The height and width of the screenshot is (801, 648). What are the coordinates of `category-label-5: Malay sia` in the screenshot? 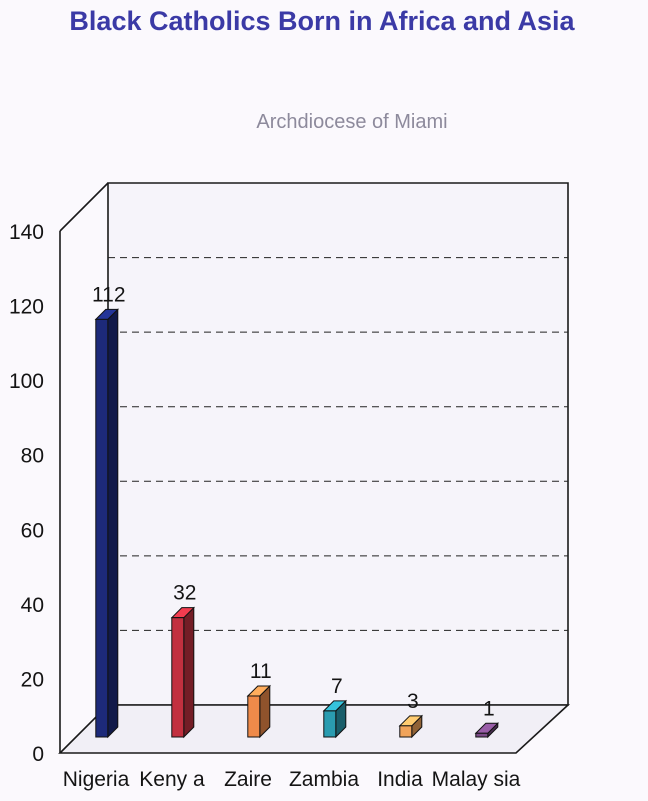 It's located at (476, 779).